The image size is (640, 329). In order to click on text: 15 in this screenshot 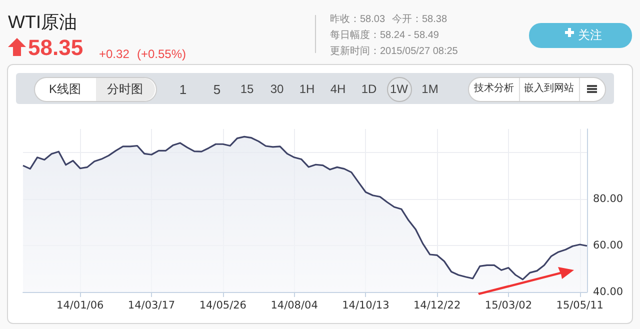, I will do `click(247, 89)`.